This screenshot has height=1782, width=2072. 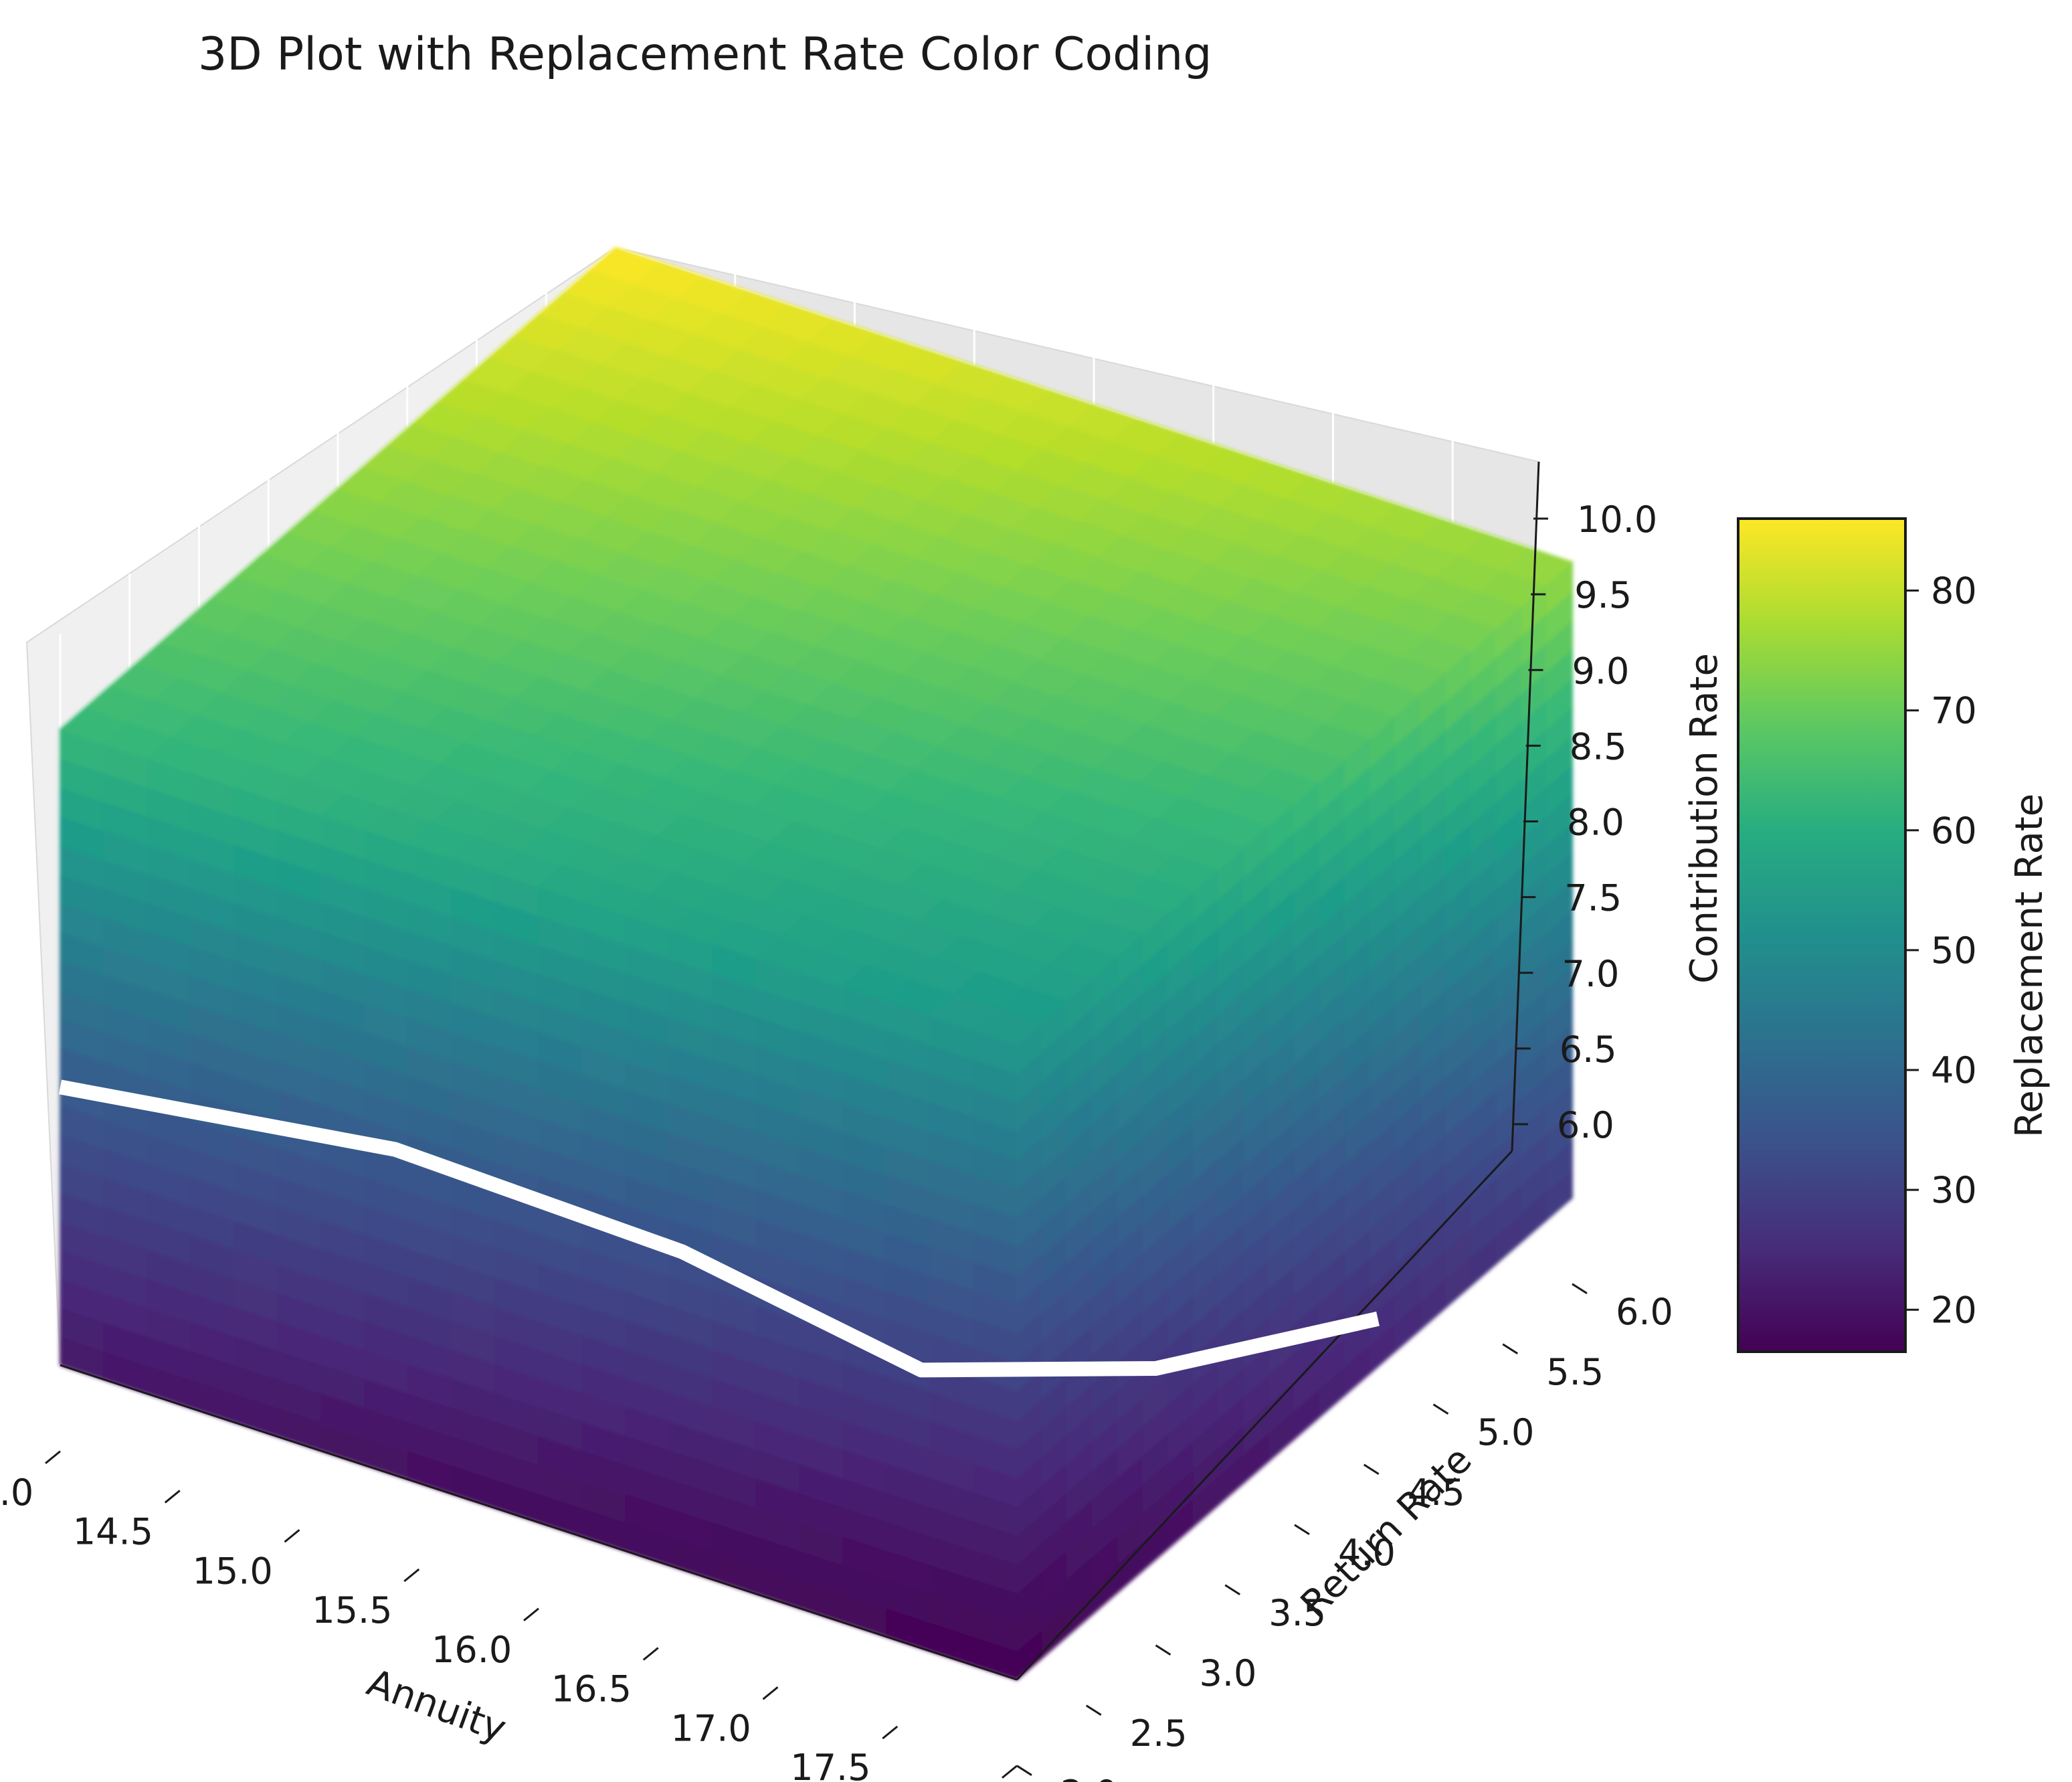 What do you see at coordinates (1591, 974) in the screenshot?
I see `z-tick-label: 7.0` at bounding box center [1591, 974].